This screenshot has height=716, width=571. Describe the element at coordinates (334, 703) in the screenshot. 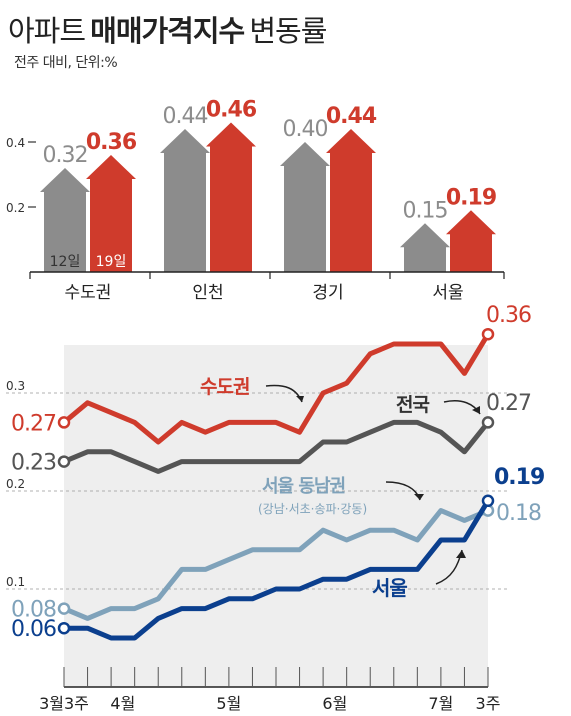

I see `x-tick-label: 6월` at that location.